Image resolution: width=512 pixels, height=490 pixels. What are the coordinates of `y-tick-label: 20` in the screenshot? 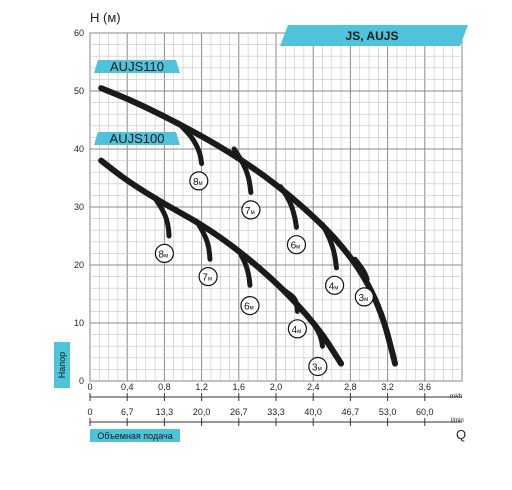 It's located at (79, 265).